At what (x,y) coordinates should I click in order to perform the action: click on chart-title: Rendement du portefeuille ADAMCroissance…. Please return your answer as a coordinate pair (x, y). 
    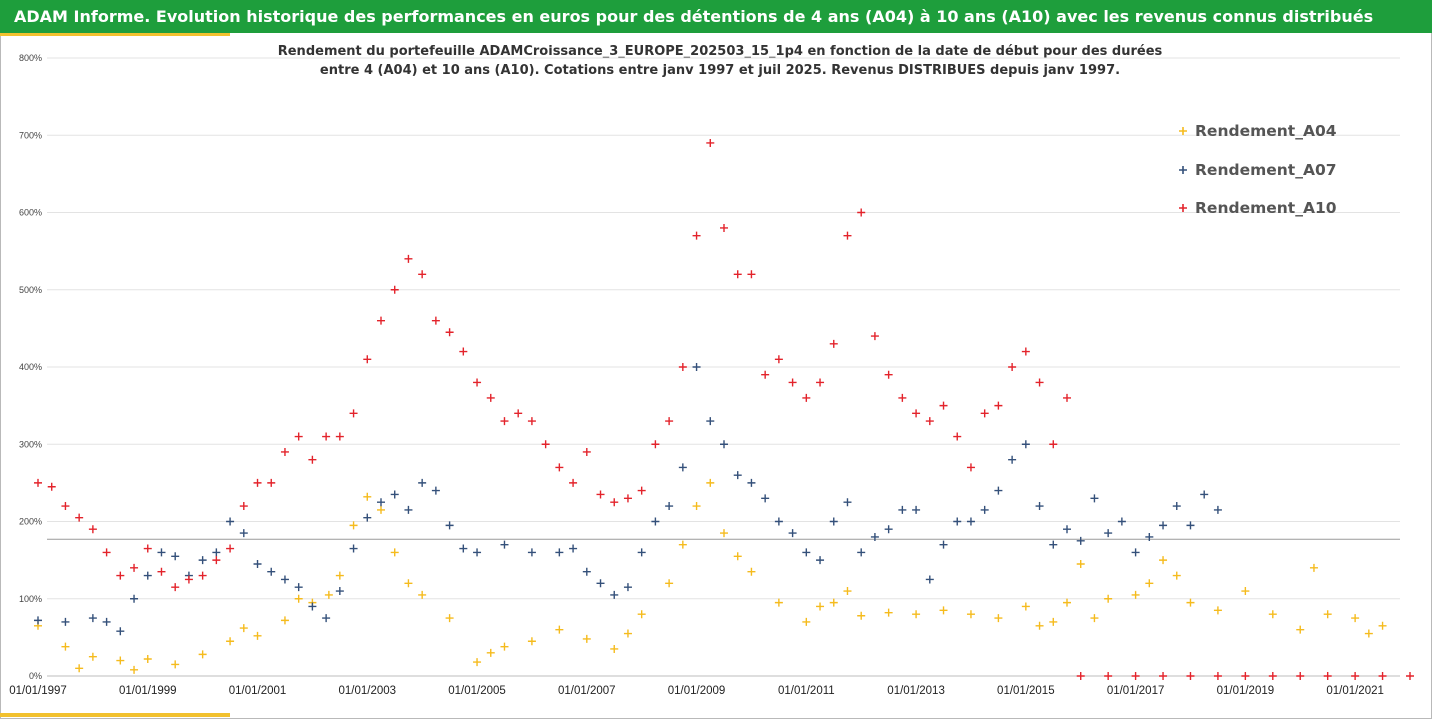
    Looking at the image, I should click on (720, 61).